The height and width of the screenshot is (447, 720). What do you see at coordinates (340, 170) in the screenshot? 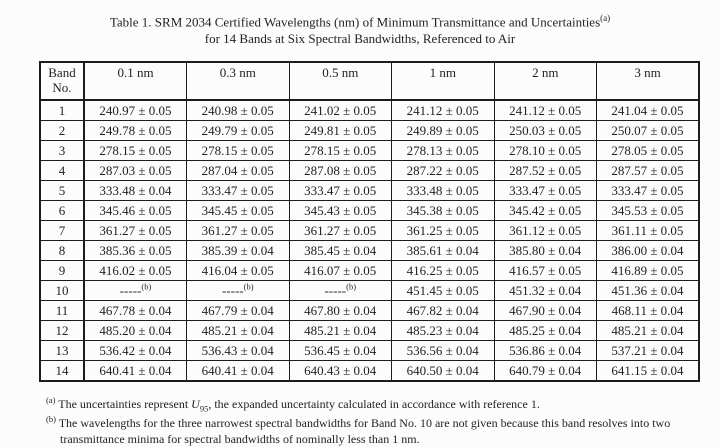
I see `wavelength-cell: 287.08 ± 0.05` at bounding box center [340, 170].